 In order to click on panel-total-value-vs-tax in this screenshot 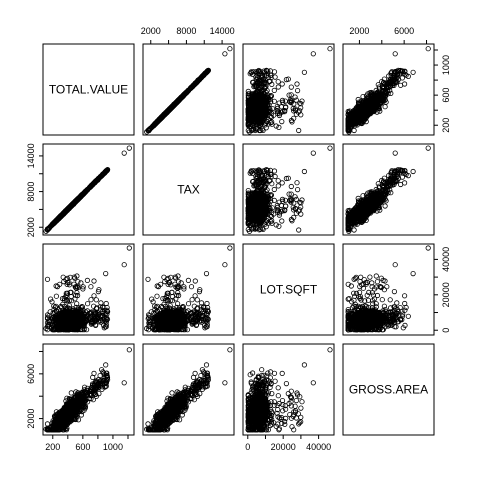, I will do `click(188, 89)`.